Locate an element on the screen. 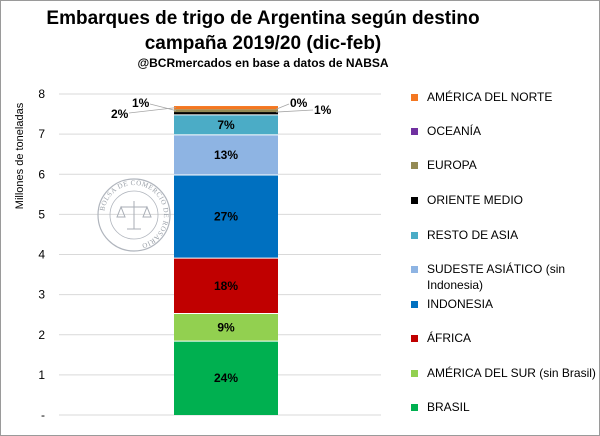 This screenshot has height=436, width=600. legend-label: BRASIL is located at coordinates (448, 407).